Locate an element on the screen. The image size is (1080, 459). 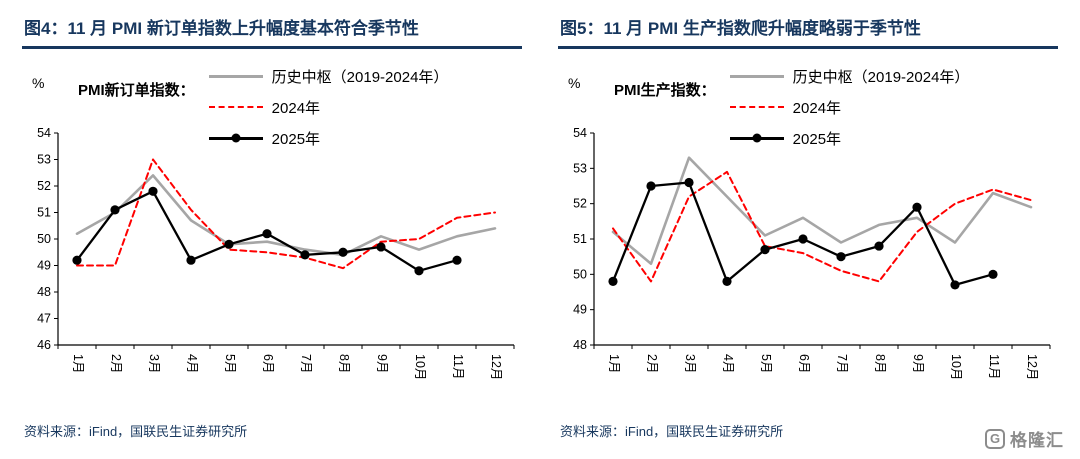
gelonghui-logo-icon: G is located at coordinates (995, 438).